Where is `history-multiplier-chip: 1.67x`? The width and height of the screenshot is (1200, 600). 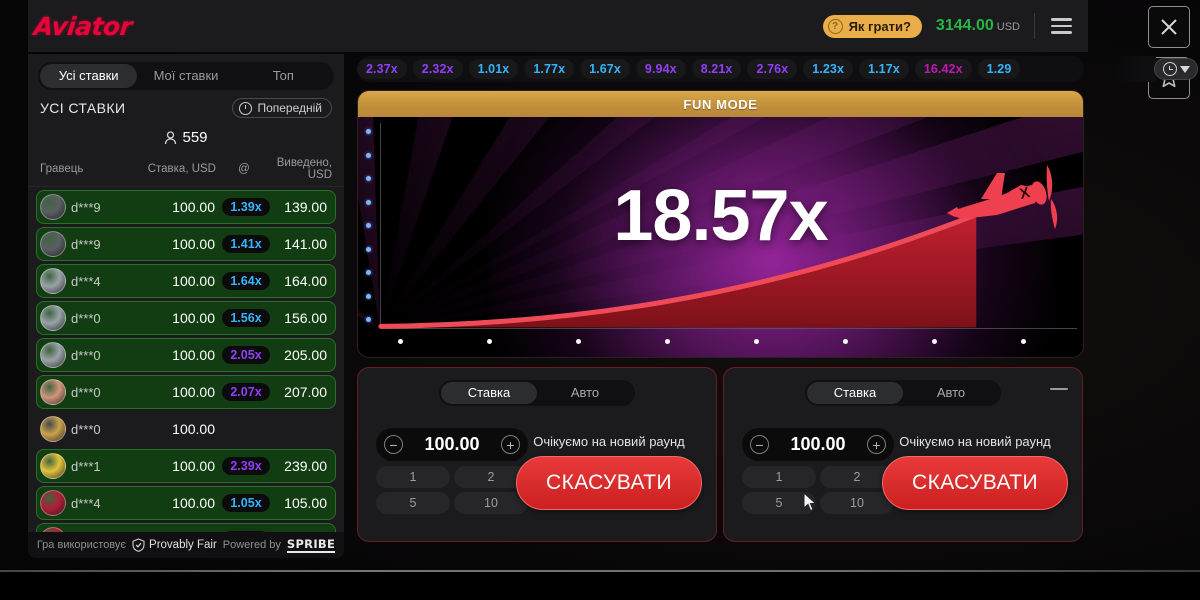
history-multiplier-chip: 1.67x is located at coordinates (605, 69).